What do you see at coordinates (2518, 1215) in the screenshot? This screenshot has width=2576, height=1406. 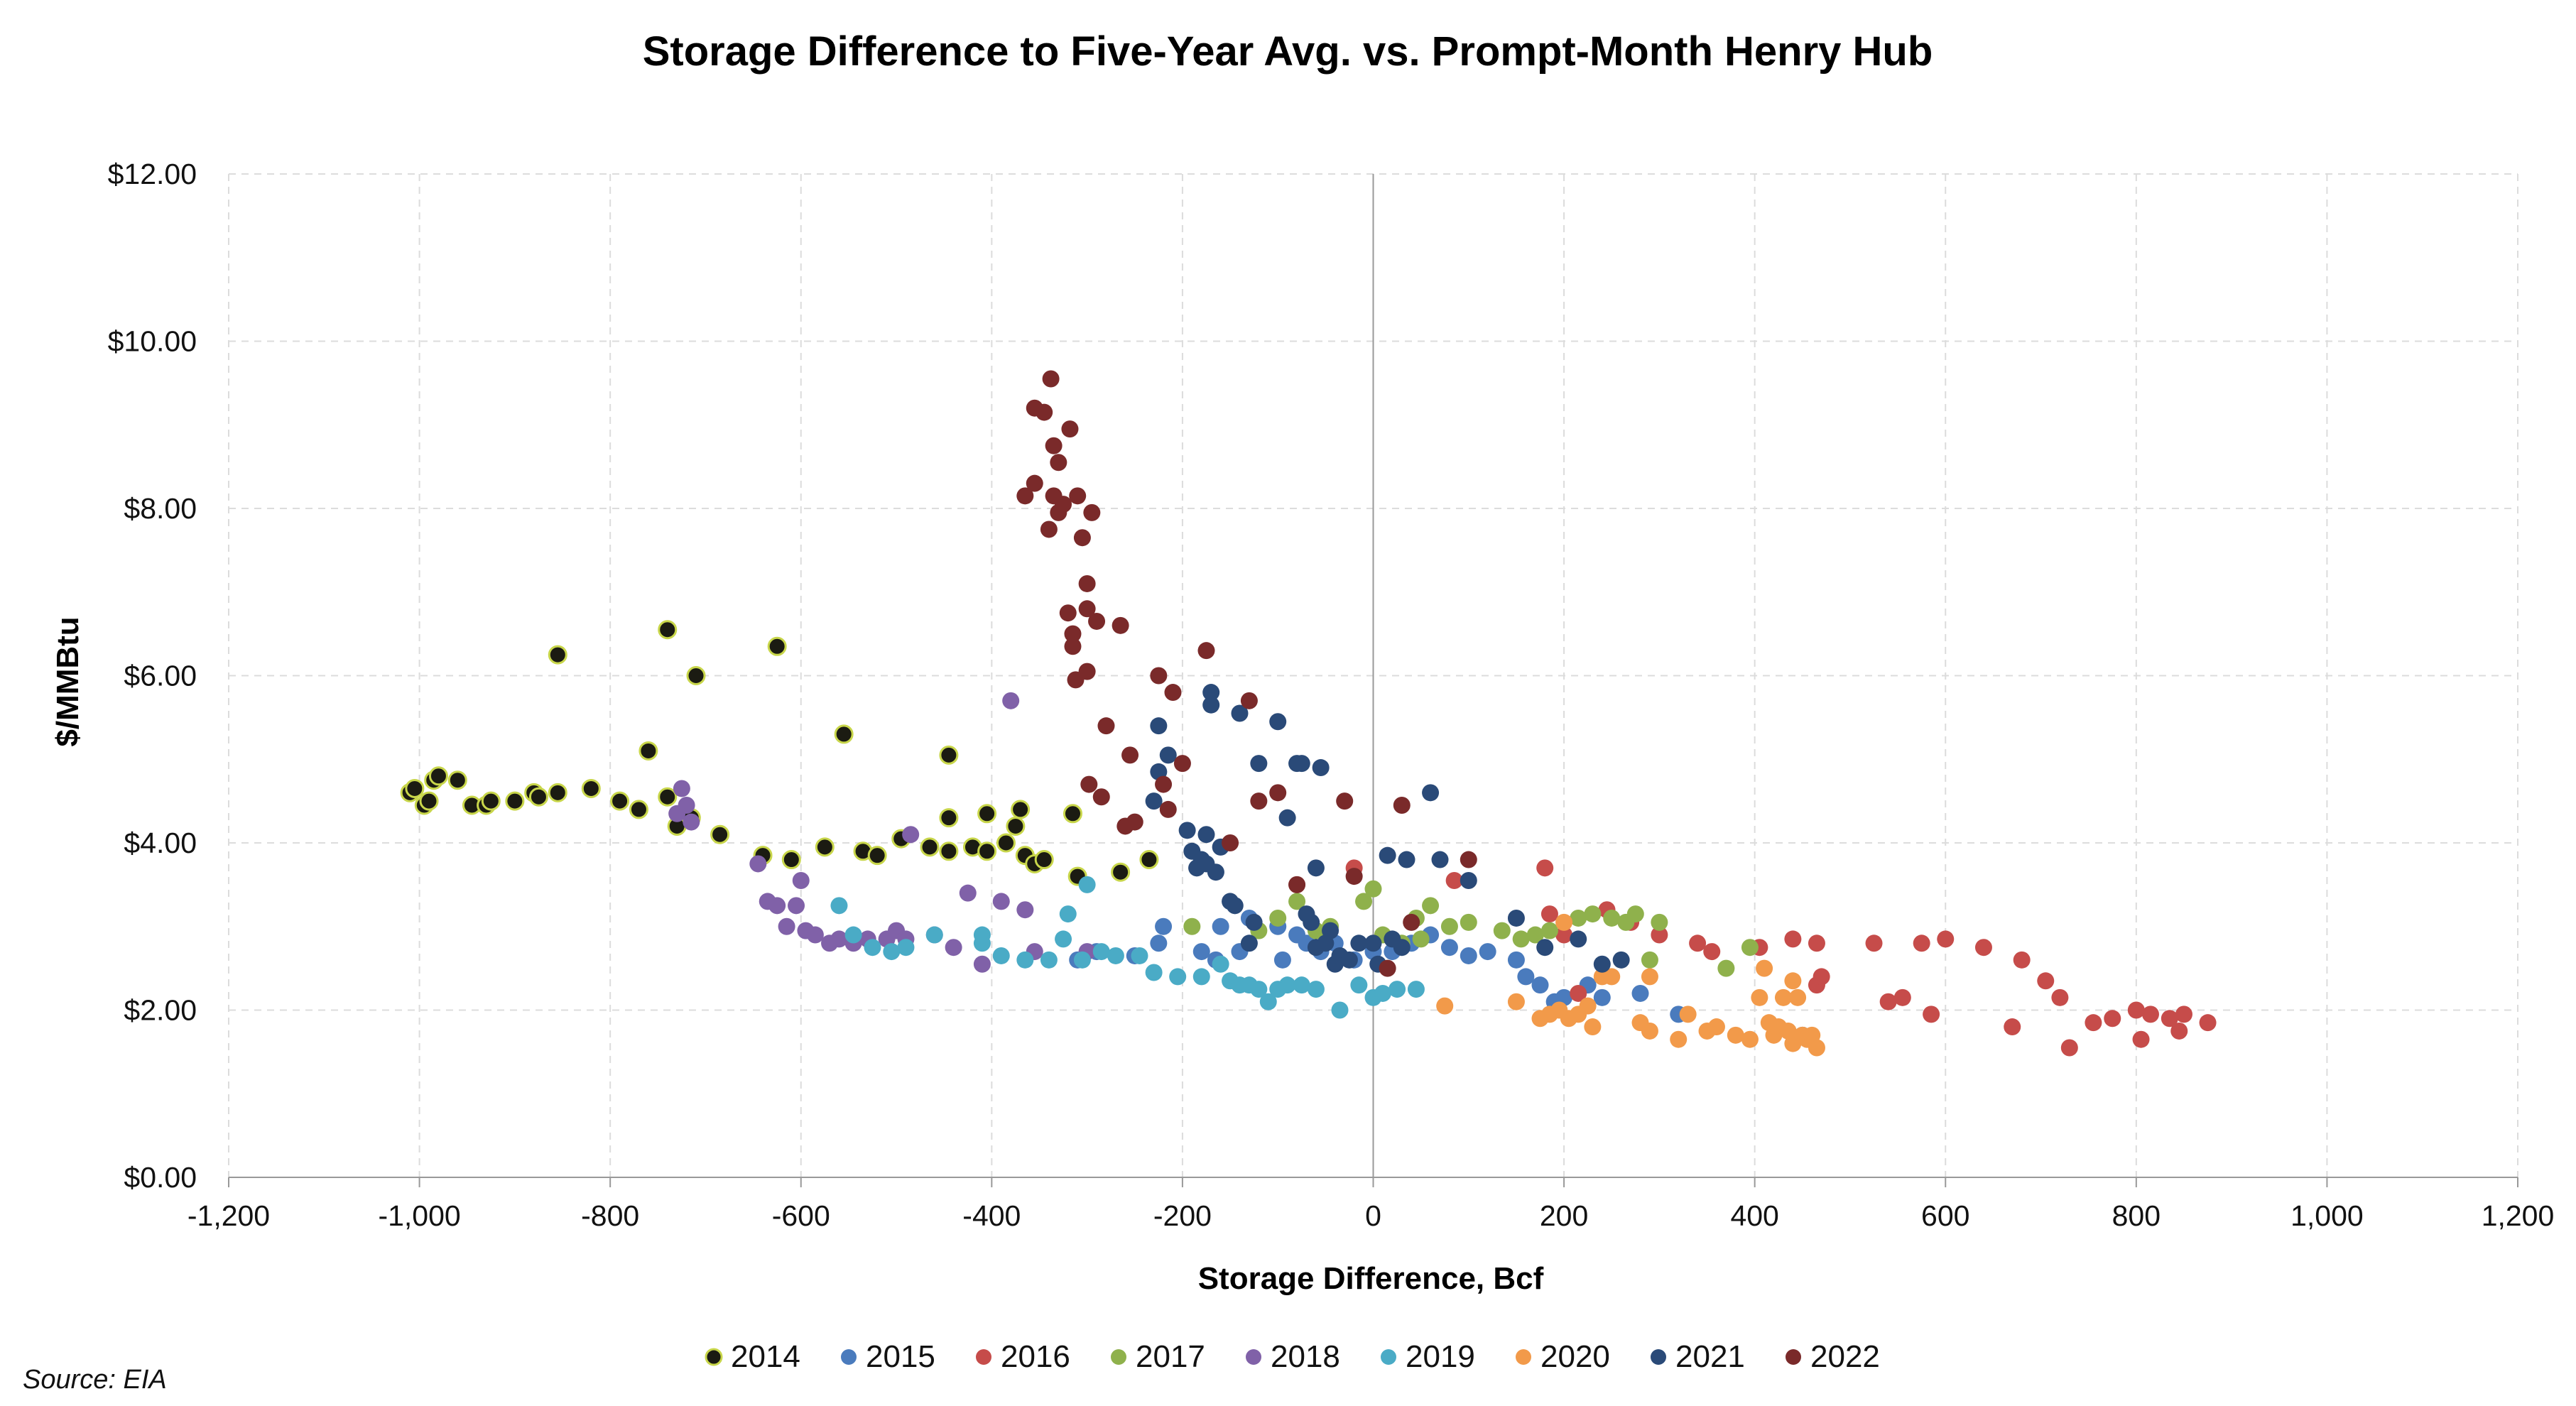 I see `x-tick-label: 1,200` at bounding box center [2518, 1215].